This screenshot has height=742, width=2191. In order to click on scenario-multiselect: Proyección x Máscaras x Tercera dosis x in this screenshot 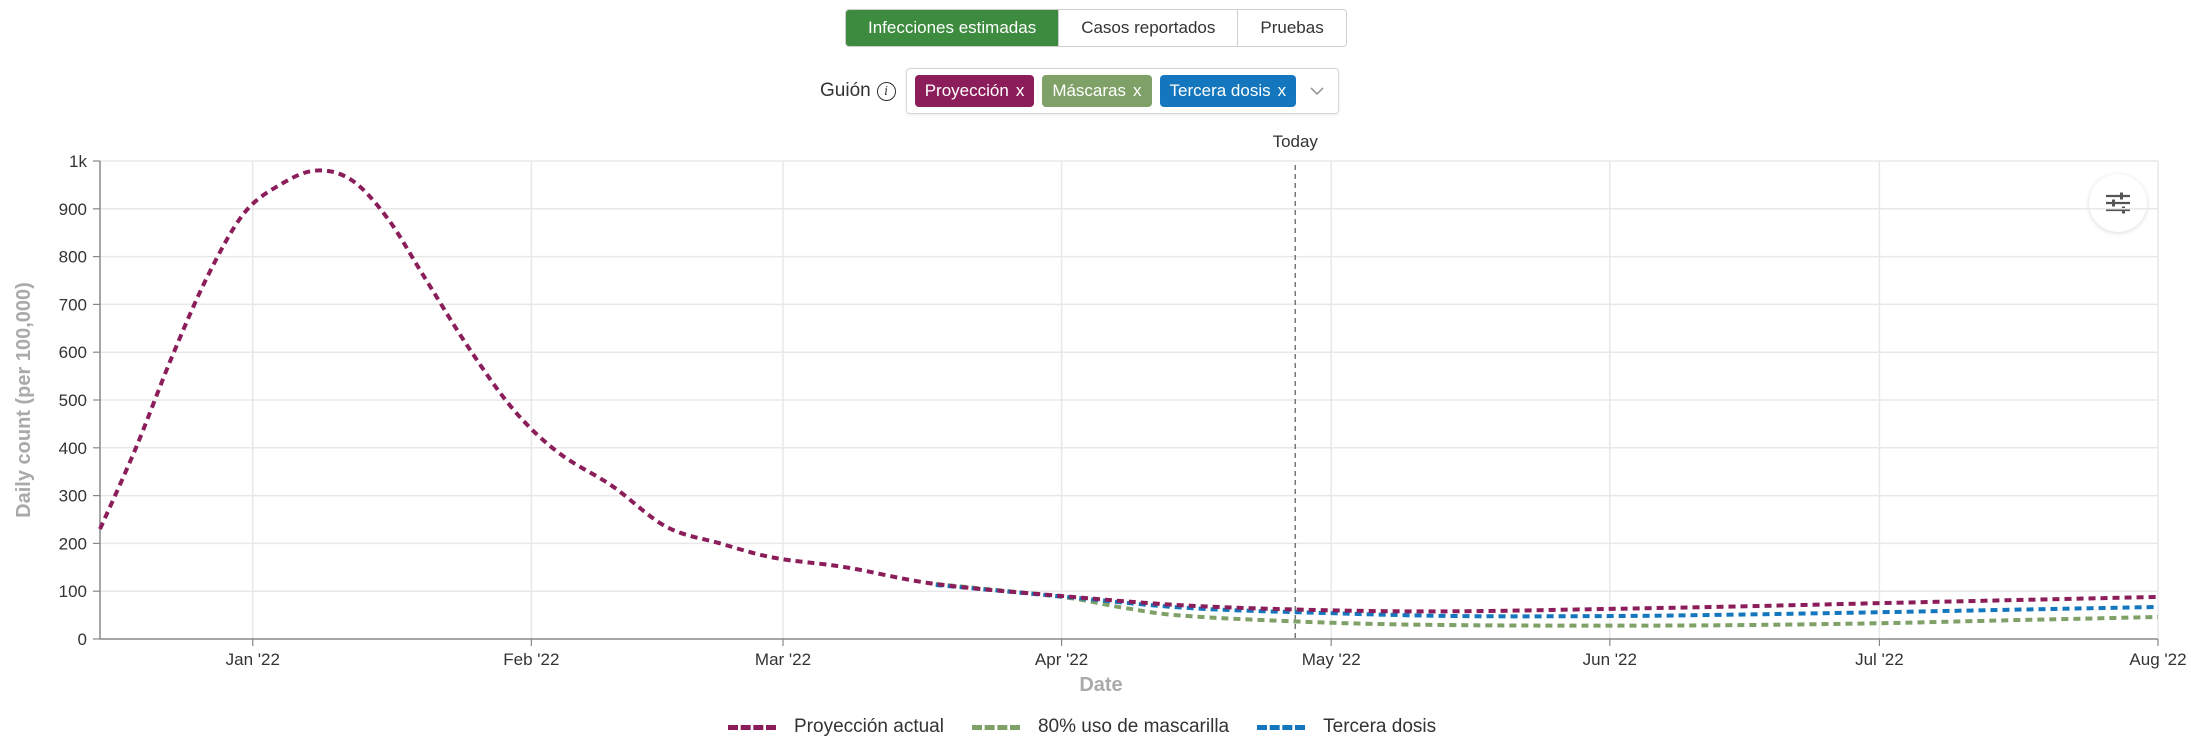, I will do `click(1122, 91)`.